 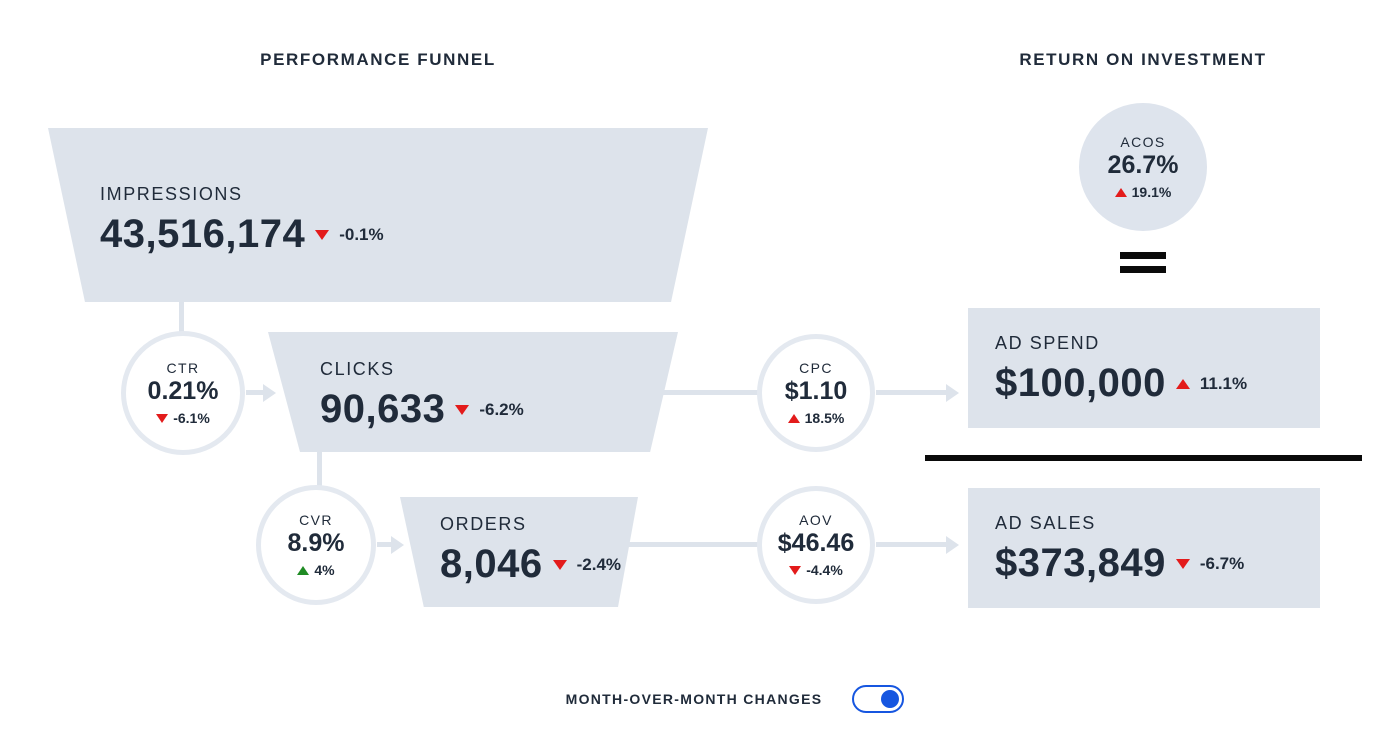 I want to click on aov-delta: -4.4%, so click(x=824, y=570).